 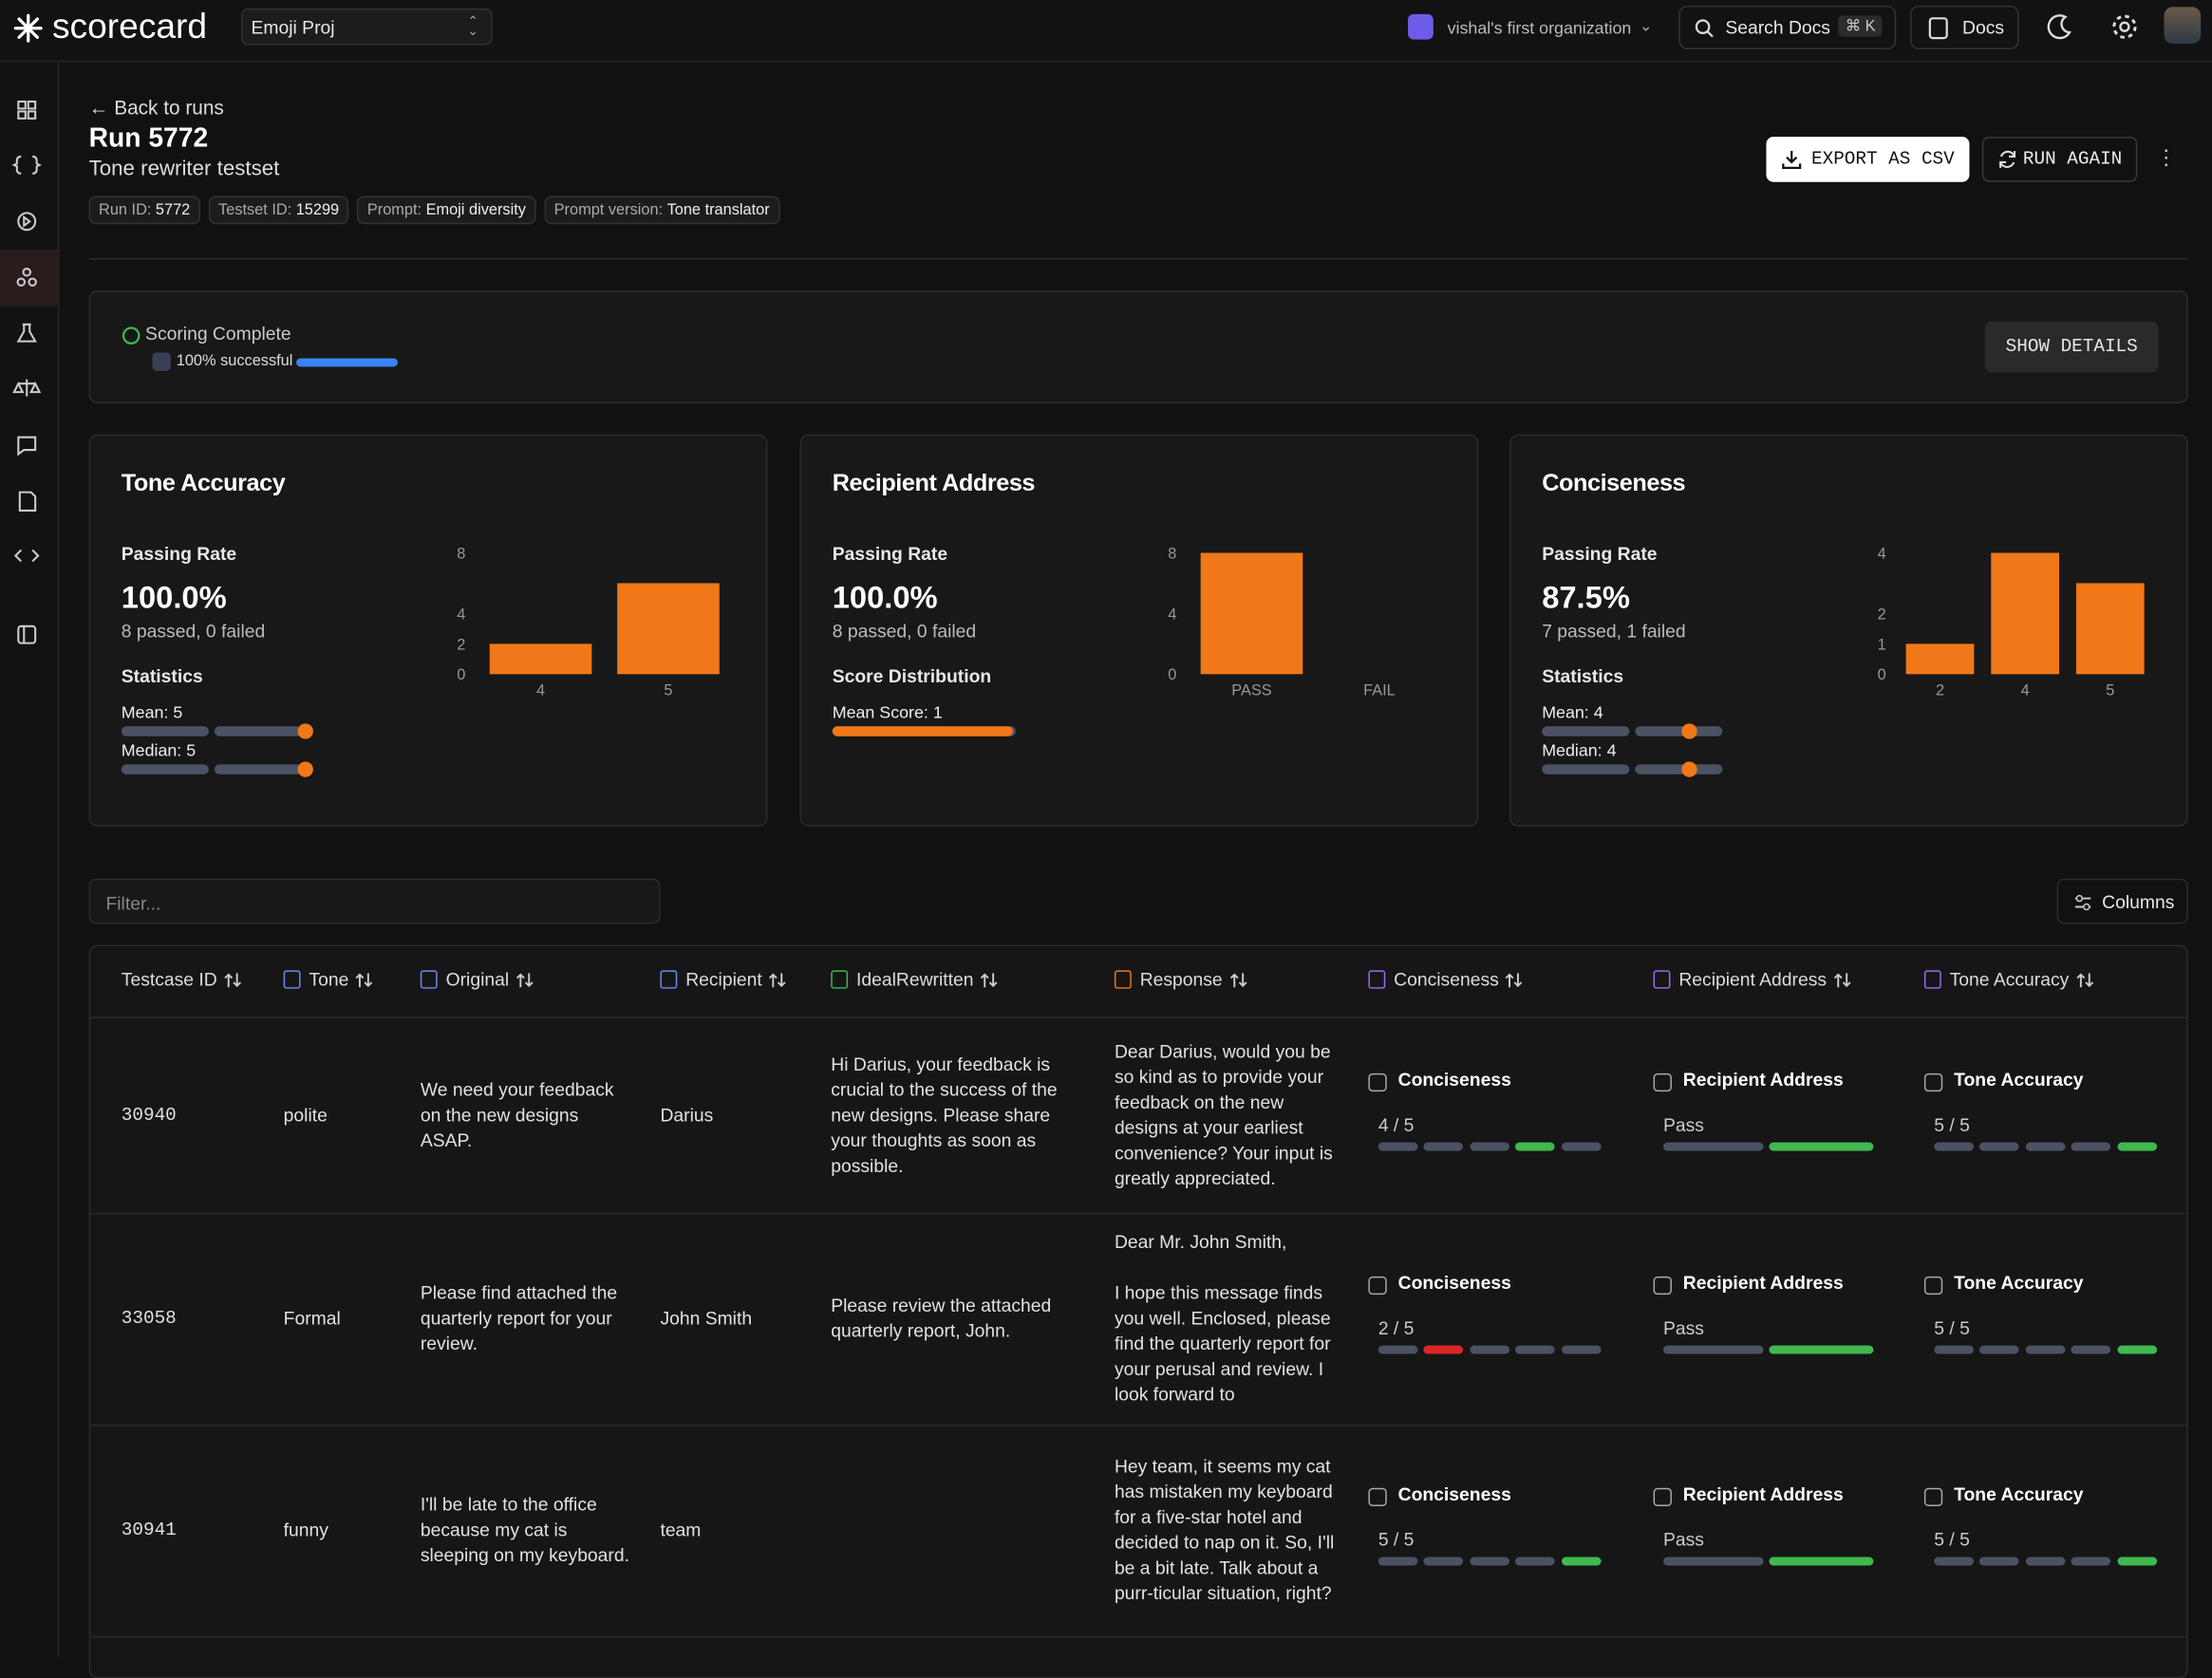 I want to click on column-header: IdealRewritten, so click(x=915, y=980).